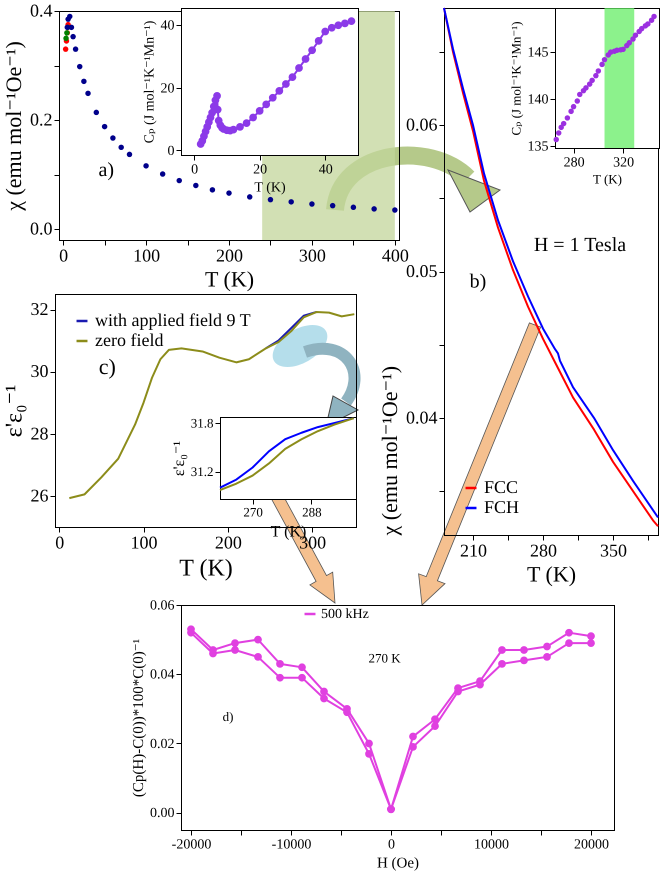 The image size is (663, 873). I want to click on y-tick-label: 0, so click(171, 151).